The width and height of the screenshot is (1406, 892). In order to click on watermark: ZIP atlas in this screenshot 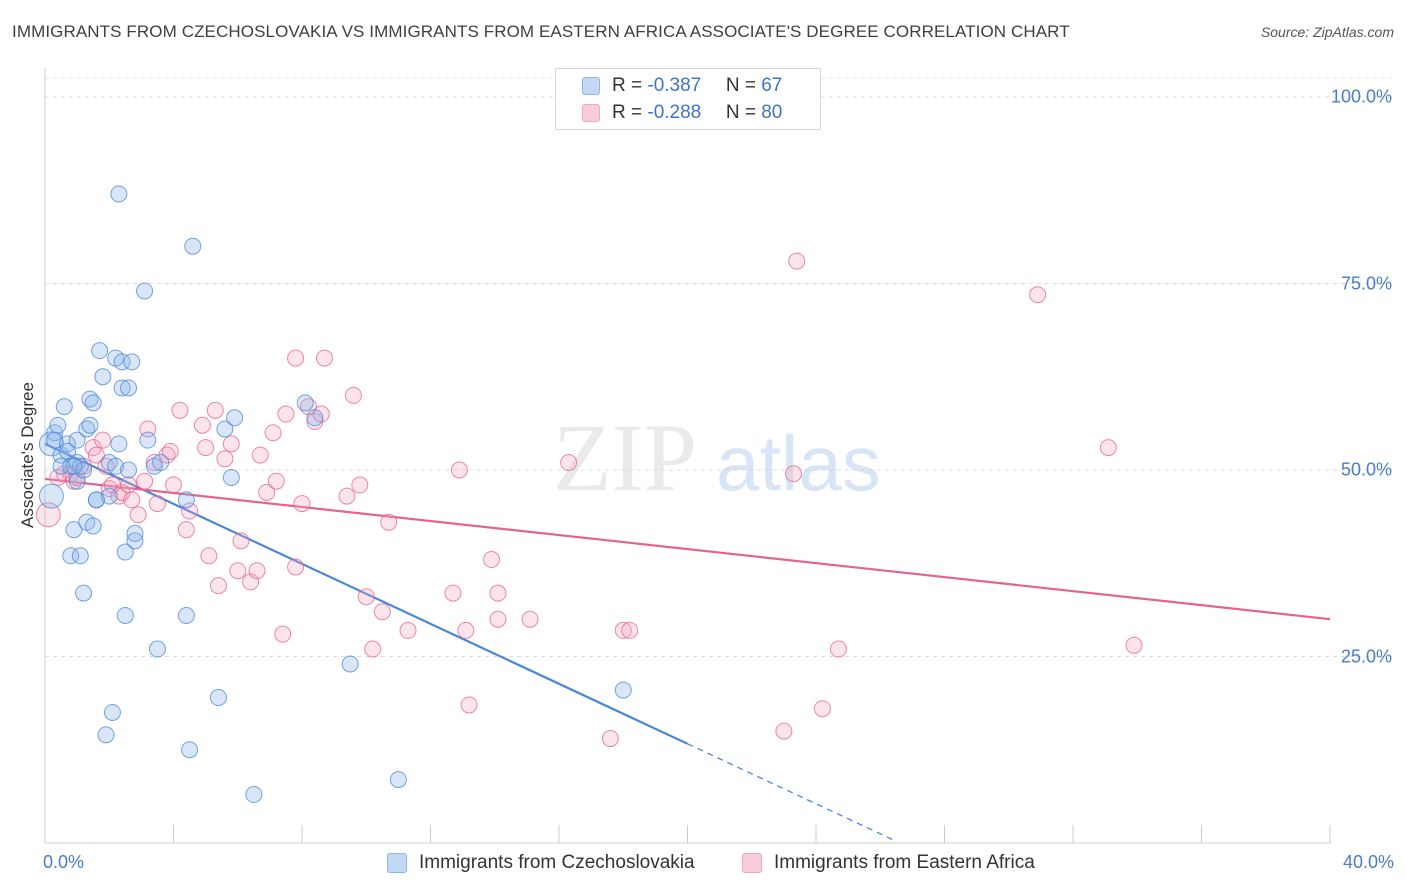, I will do `click(717, 457)`.